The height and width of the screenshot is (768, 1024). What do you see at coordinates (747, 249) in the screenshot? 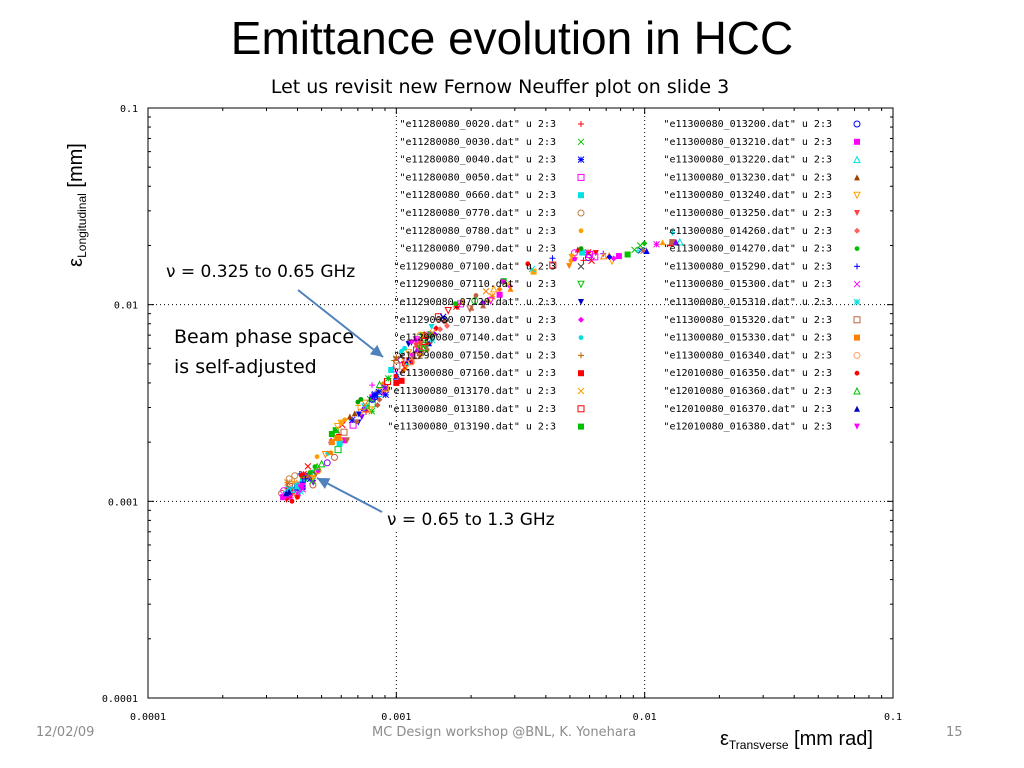
I see `legend-entry-label: "e11300080_014270.dat" u 2:3` at bounding box center [747, 249].